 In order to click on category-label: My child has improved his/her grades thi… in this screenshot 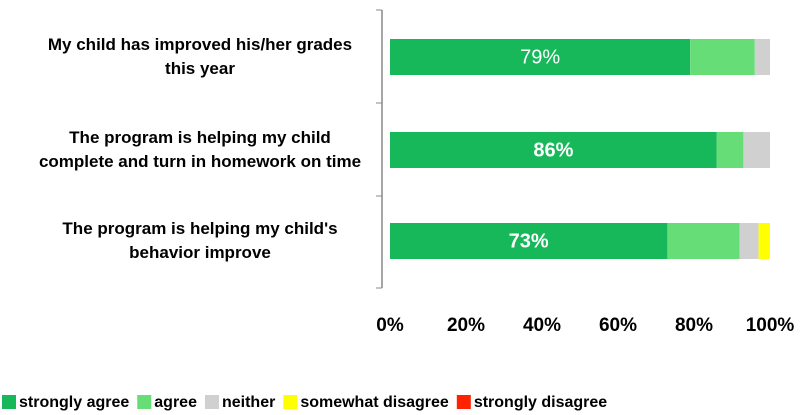, I will do `click(200, 56)`.